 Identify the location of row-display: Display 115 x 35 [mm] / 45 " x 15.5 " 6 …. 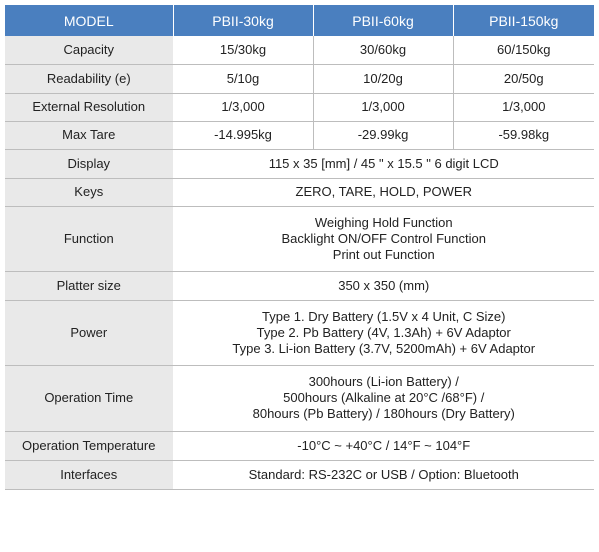
(299, 164).